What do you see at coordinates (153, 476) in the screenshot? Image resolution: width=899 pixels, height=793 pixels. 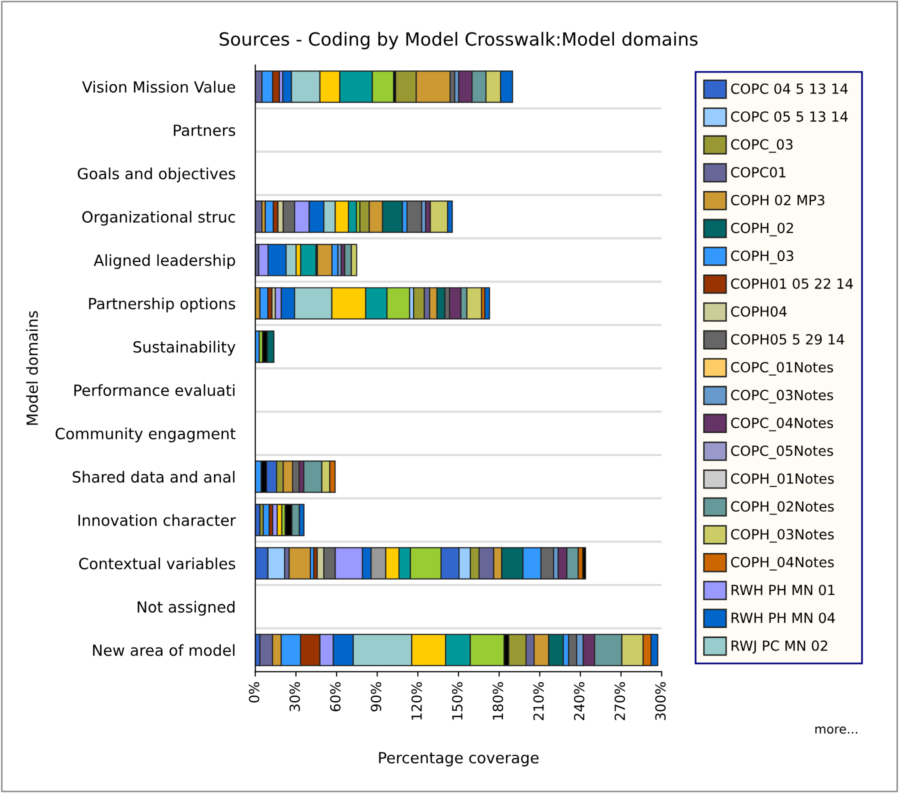 I see `y-tick-label: Shared data and anal` at bounding box center [153, 476].